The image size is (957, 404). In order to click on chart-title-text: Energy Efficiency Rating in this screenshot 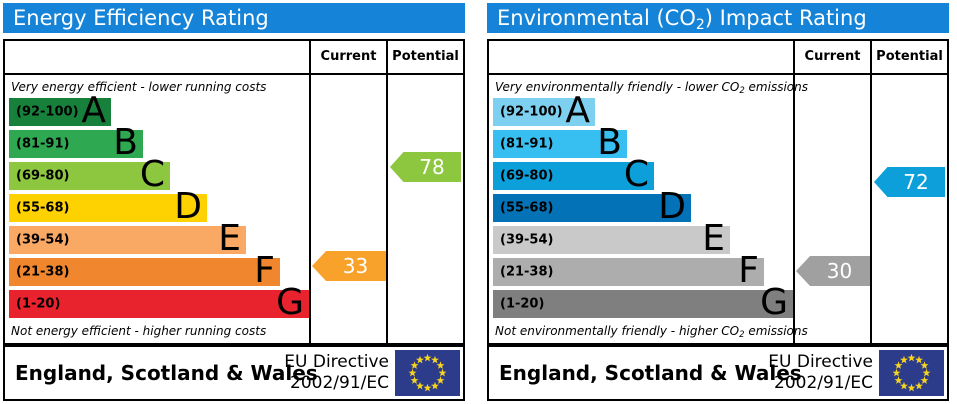, I will do `click(141, 18)`.